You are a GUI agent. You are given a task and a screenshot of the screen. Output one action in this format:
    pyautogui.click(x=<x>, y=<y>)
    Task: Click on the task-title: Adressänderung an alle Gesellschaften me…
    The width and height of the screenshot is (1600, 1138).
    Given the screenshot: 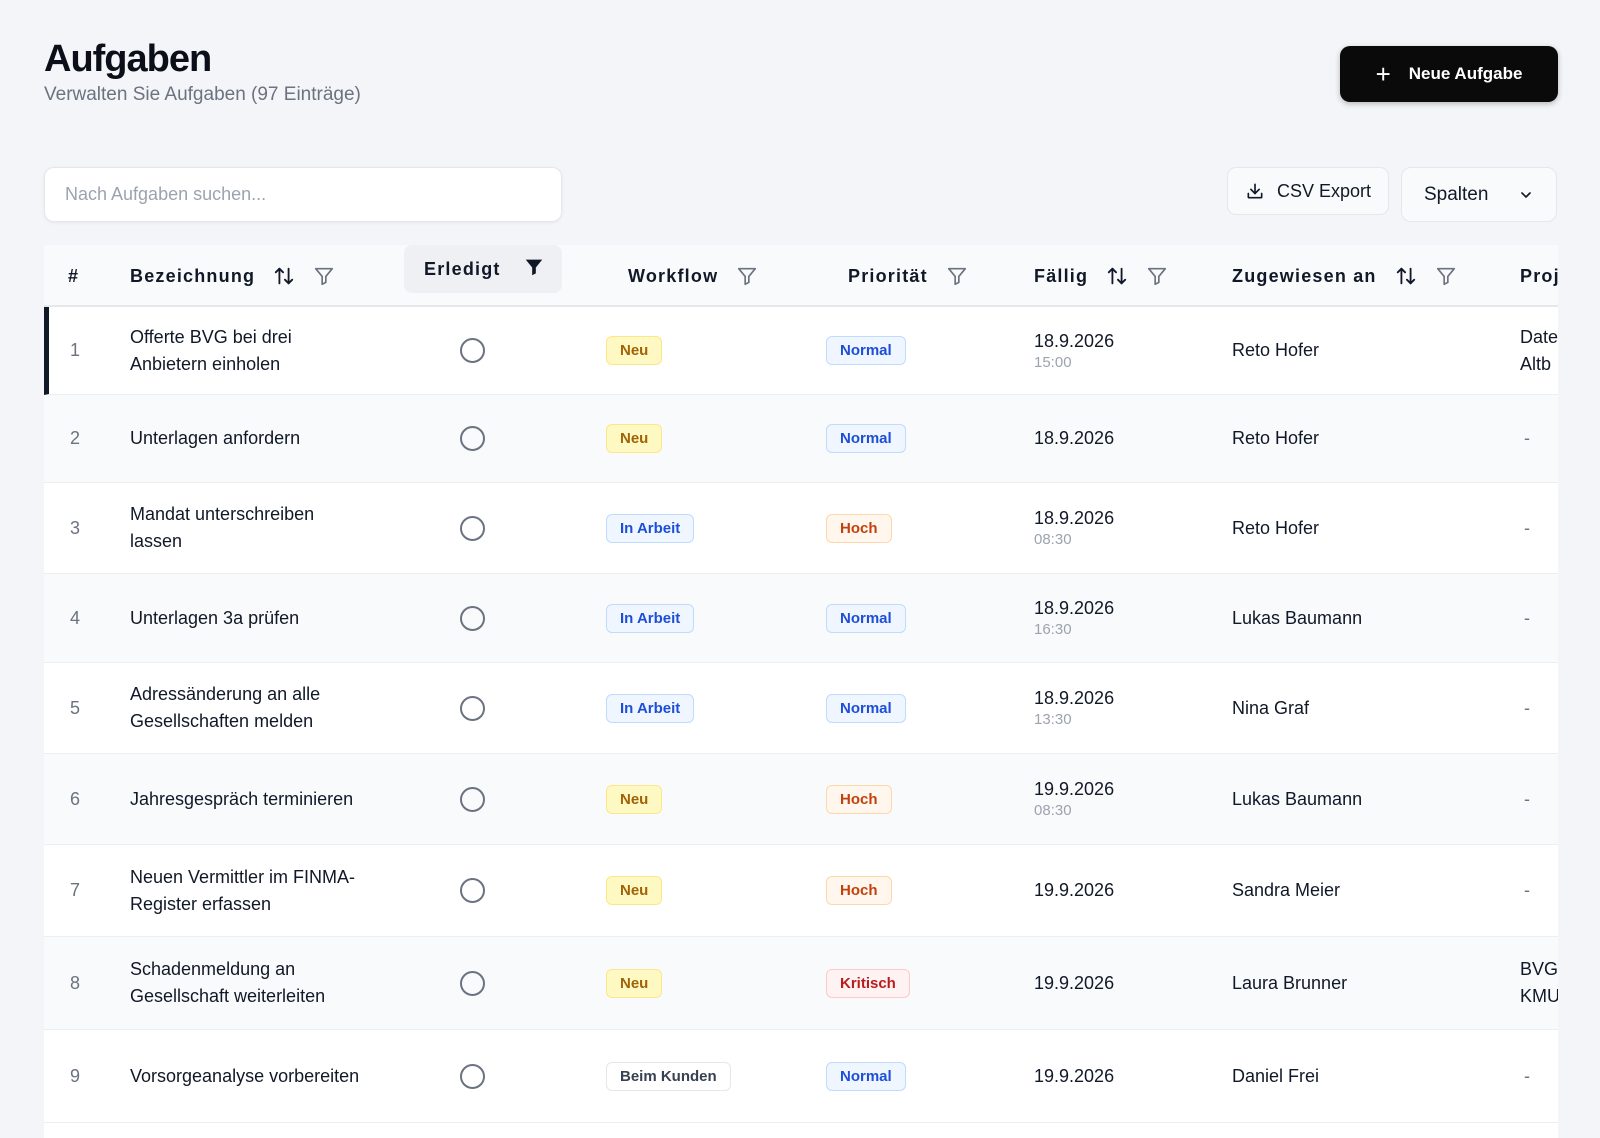 What is the action you would take?
    pyautogui.click(x=225, y=707)
    